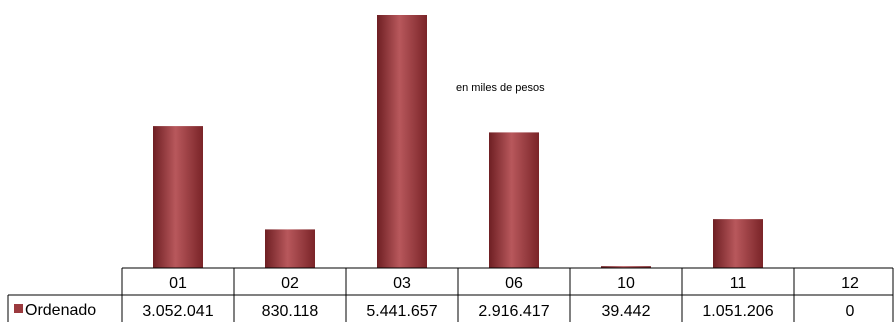 This screenshot has width=894, height=322. What do you see at coordinates (402, 283) in the screenshot?
I see `tick-label-03: 03` at bounding box center [402, 283].